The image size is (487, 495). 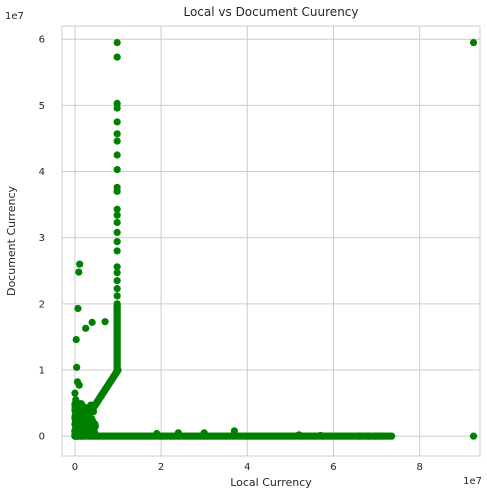 What do you see at coordinates (42, 172) in the screenshot?
I see `y-tick-label: 4` at bounding box center [42, 172].